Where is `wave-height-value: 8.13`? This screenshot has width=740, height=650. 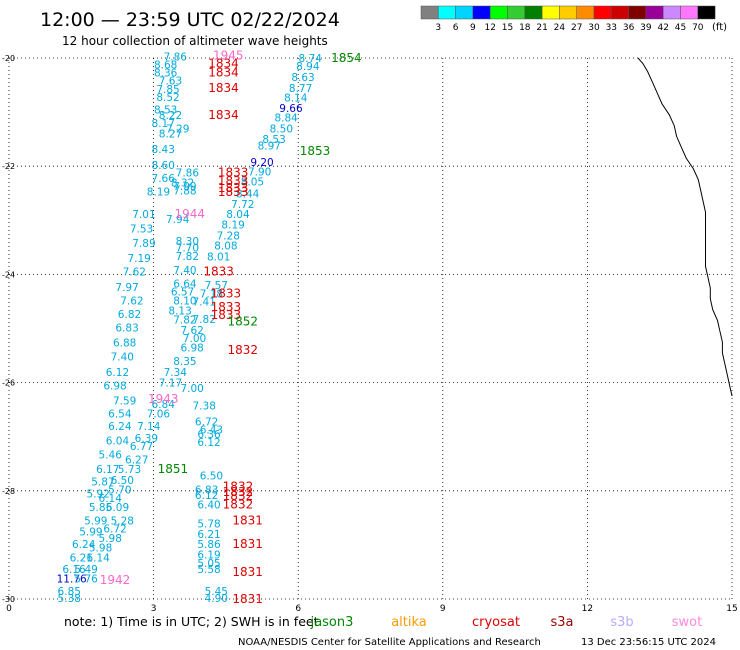 wave-height-value: 8.13 is located at coordinates (179, 312).